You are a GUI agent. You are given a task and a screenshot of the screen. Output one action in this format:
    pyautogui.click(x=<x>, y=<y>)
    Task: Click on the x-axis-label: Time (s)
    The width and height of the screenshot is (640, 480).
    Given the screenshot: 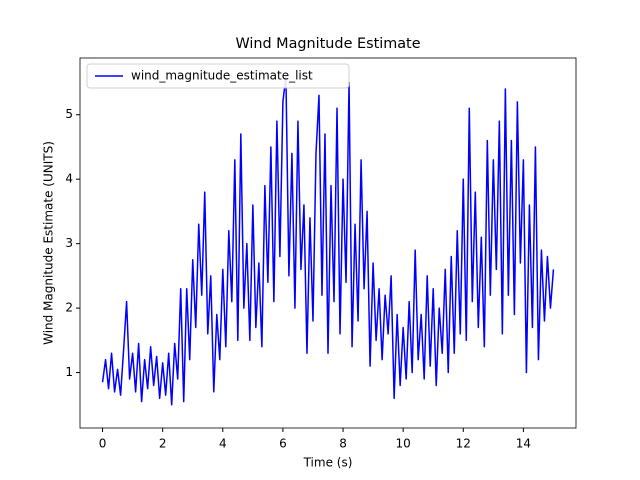 What is the action you would take?
    pyautogui.click(x=328, y=463)
    